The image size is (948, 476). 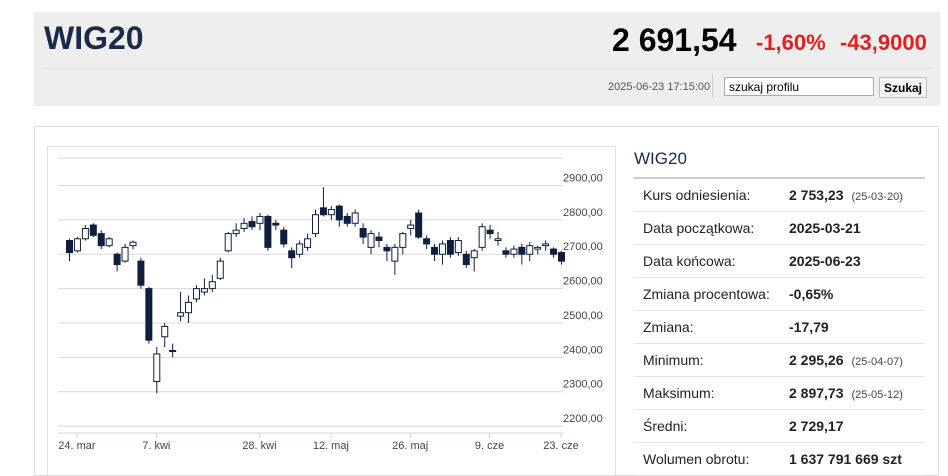 I want to click on y-tick-label: 2200,00, so click(x=583, y=419).